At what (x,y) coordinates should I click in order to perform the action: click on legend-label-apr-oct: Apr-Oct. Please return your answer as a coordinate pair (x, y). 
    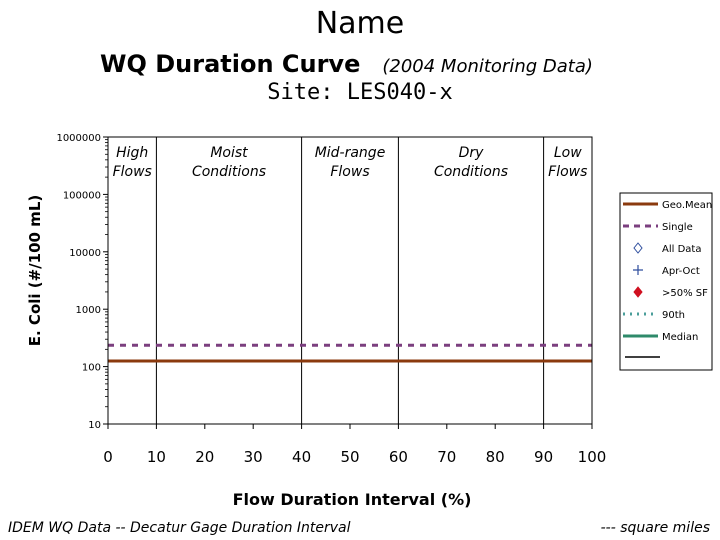
    Looking at the image, I should click on (681, 271).